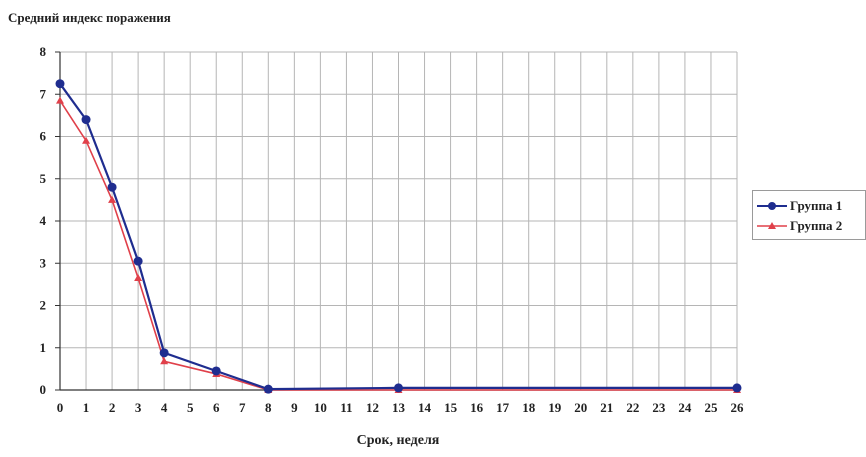 Image resolution: width=866 pixels, height=457 pixels. I want to click on legend: Группа 1 Группа 2, so click(809, 215).